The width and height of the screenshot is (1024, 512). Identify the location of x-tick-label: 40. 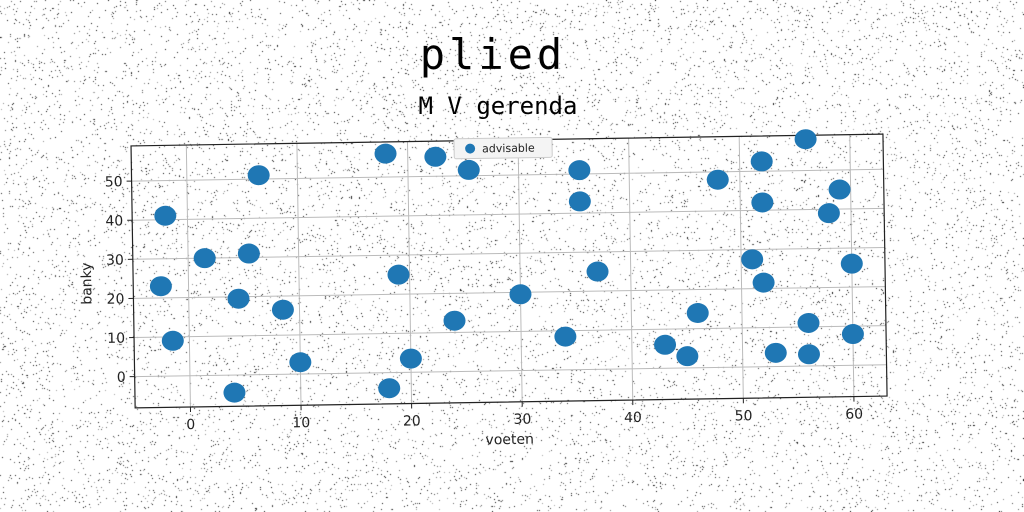
(633, 418).